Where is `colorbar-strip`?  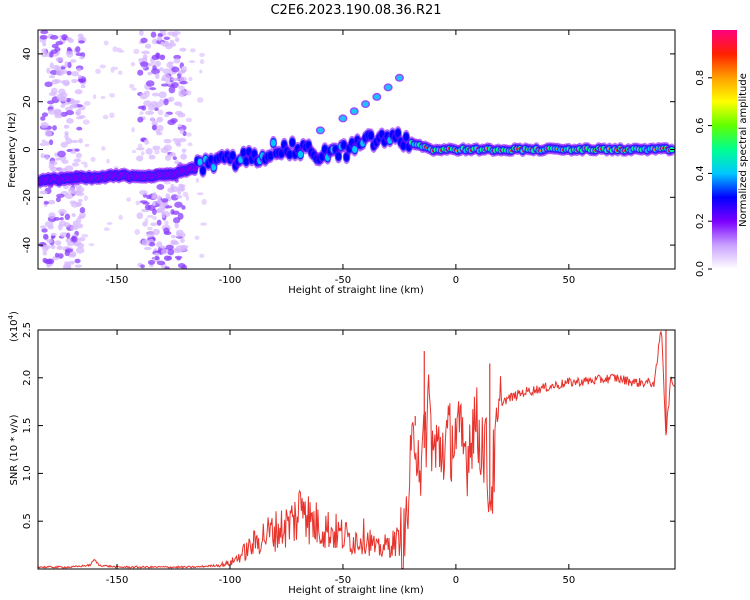 colorbar-strip is located at coordinates (724, 149).